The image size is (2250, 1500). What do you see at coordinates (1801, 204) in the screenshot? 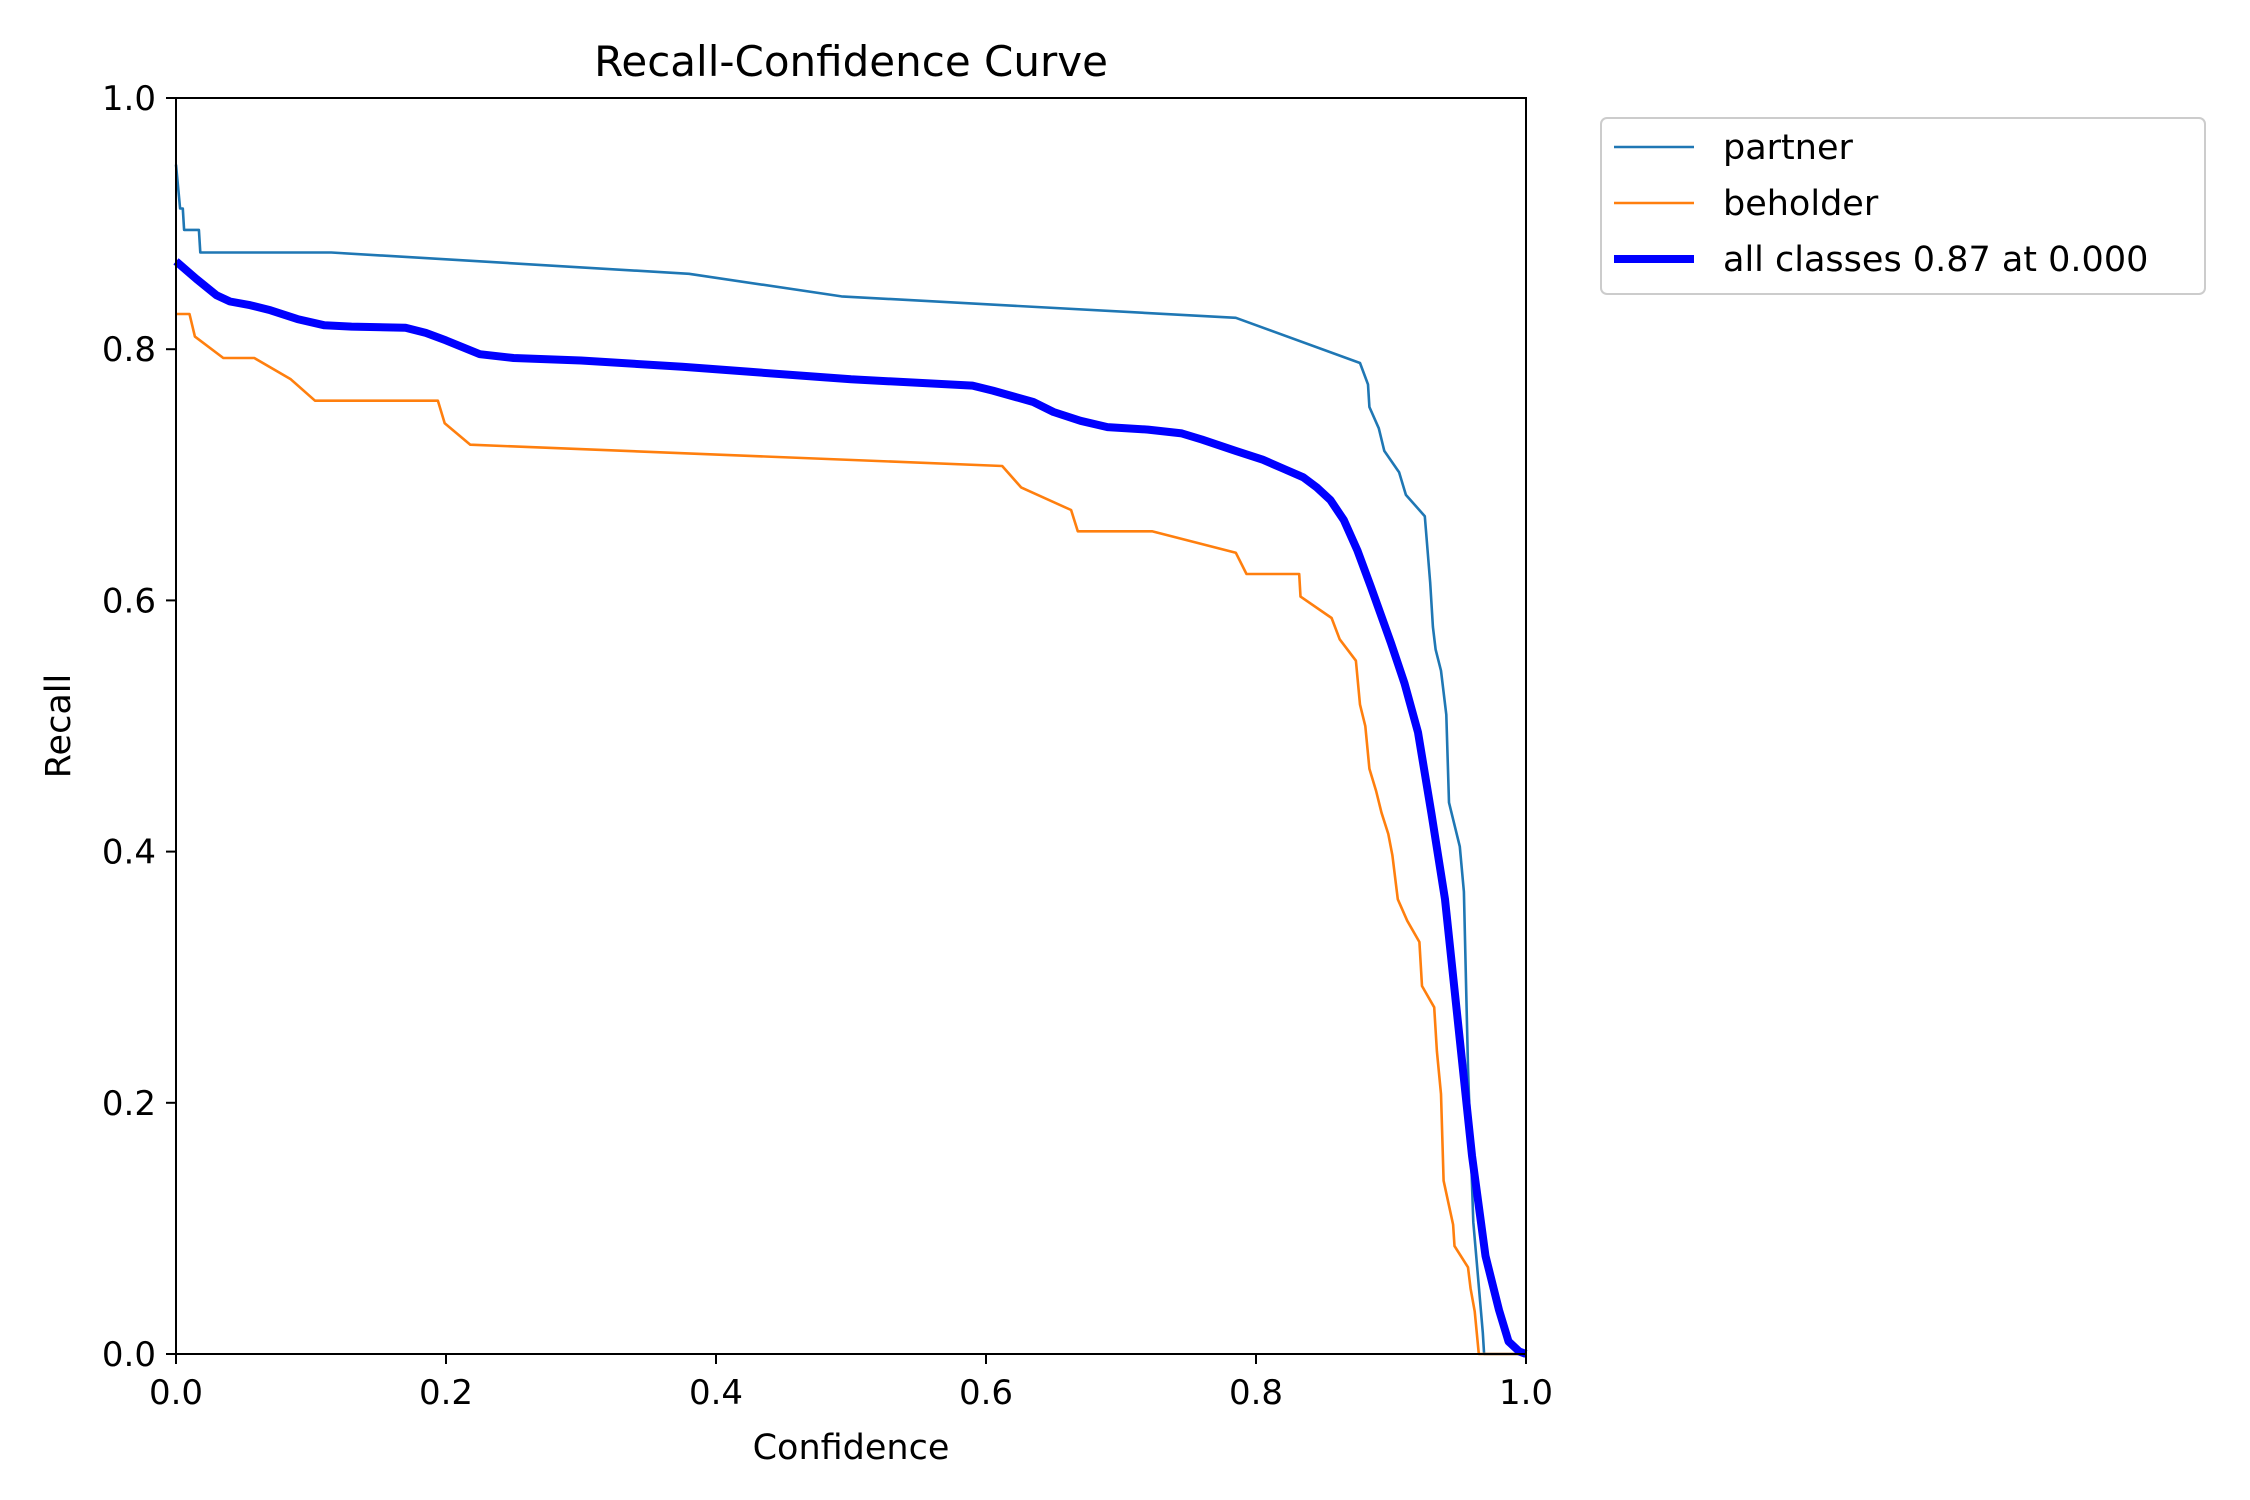
I see `legend-label: beholder` at bounding box center [1801, 204].